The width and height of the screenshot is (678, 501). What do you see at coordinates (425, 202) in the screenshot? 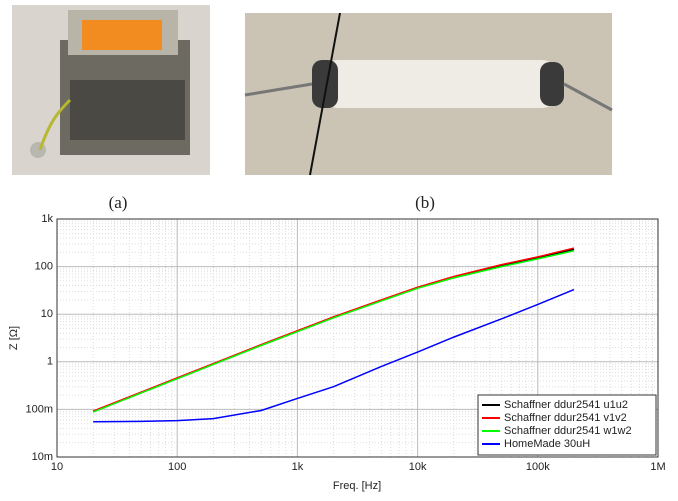
I see `caption: (b)` at bounding box center [425, 202].